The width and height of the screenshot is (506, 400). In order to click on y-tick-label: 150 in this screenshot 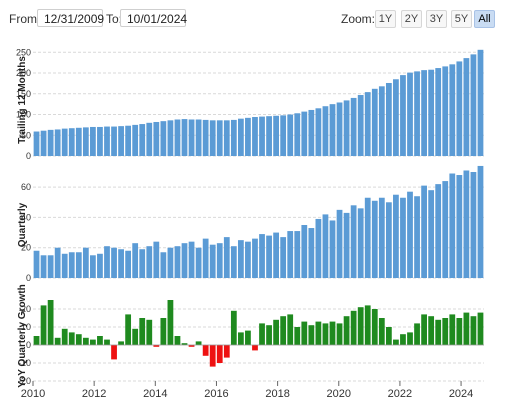, I will do `click(23, 94)`.